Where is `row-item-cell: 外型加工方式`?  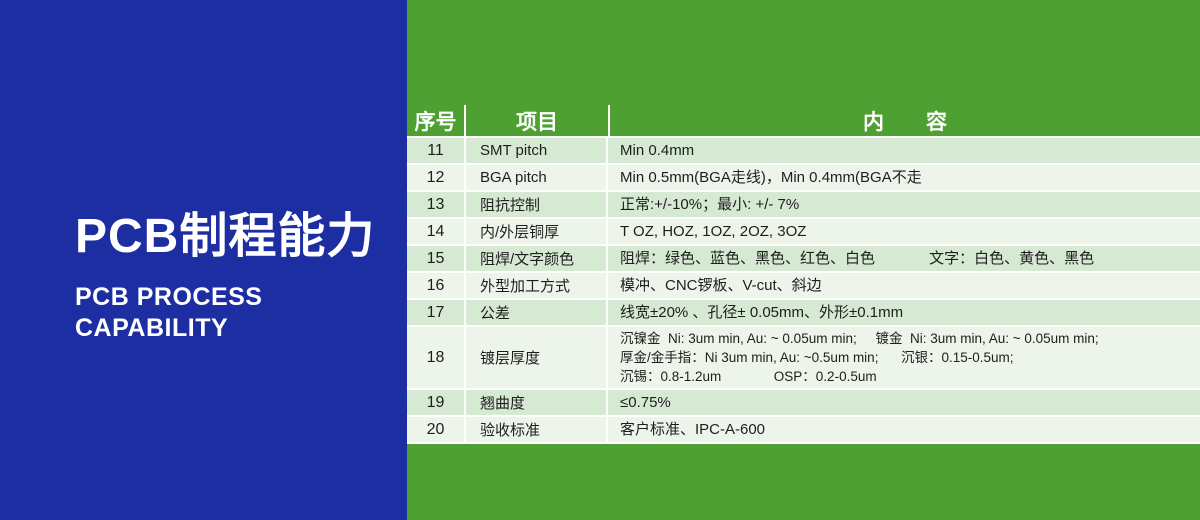
row-item-cell: 外型加工方式 is located at coordinates (537, 285).